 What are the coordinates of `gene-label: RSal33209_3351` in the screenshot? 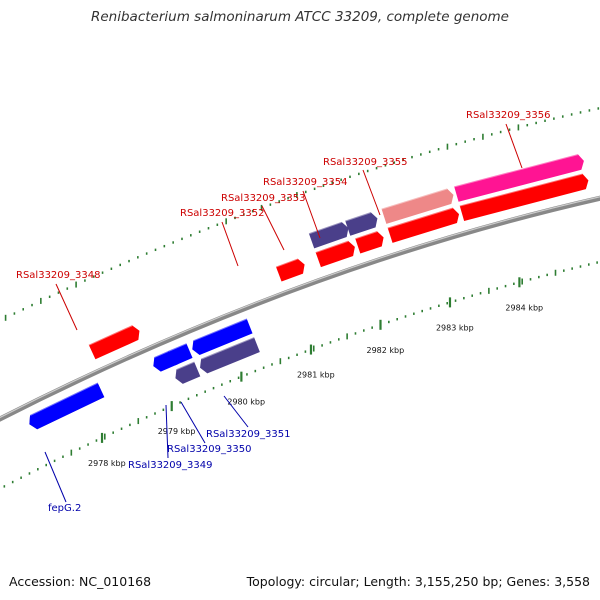 It's located at (248, 434).